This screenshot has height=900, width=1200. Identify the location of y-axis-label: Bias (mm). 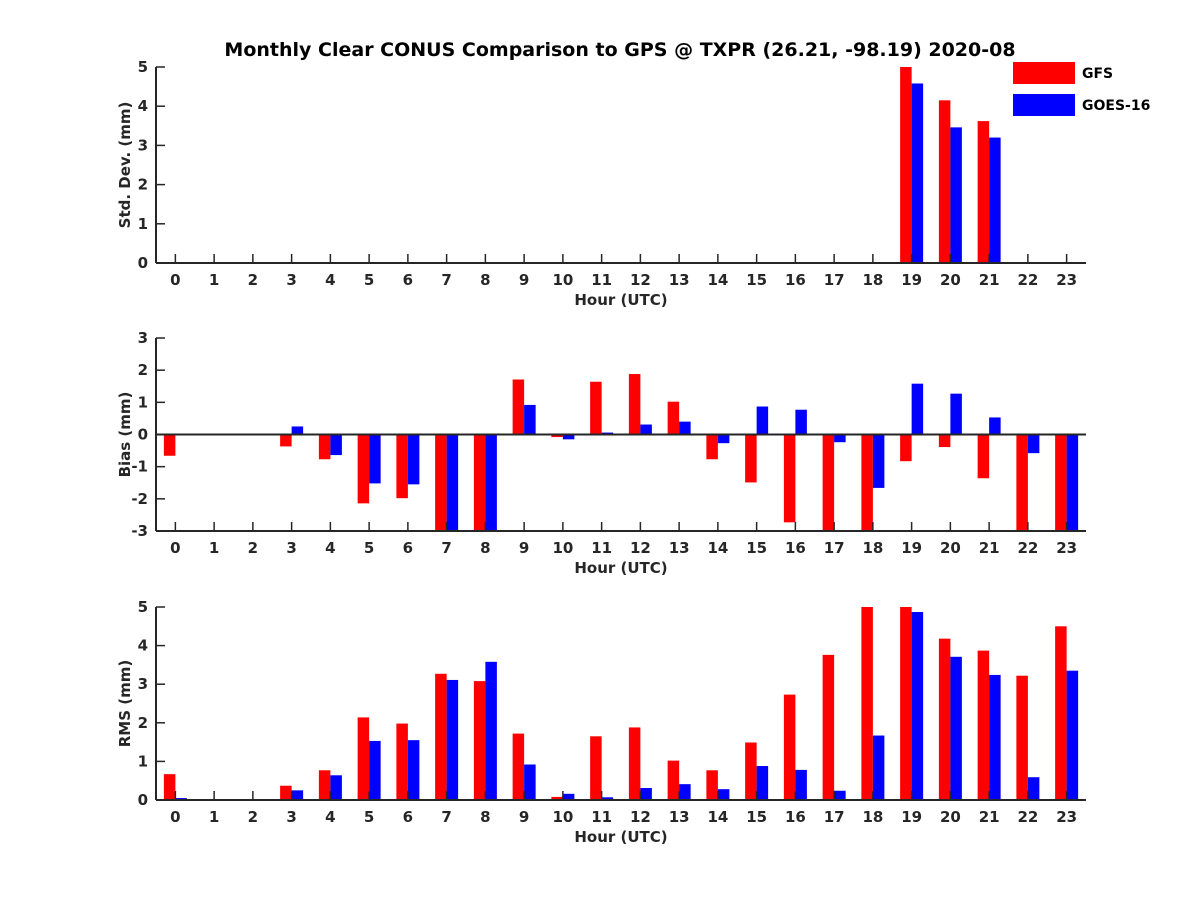
(125, 435).